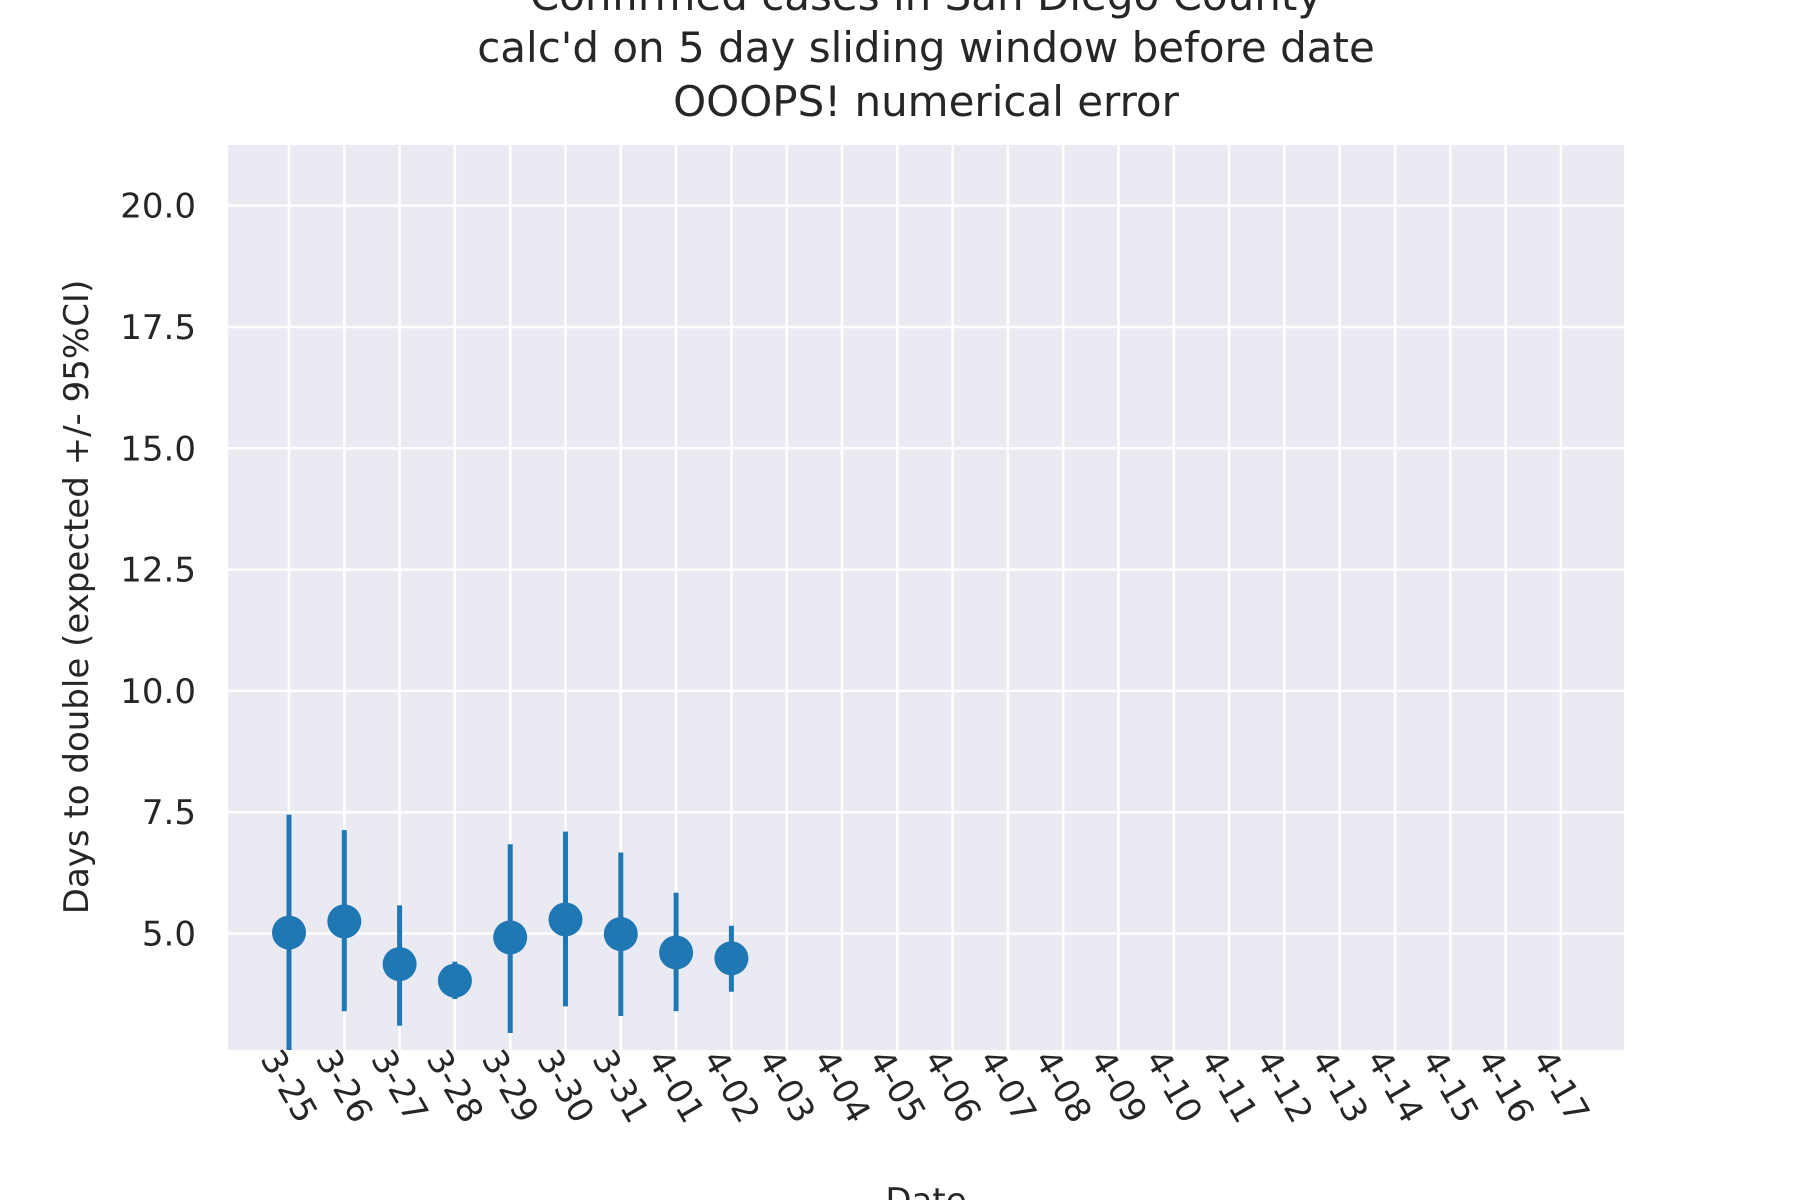 This screenshot has height=1200, width=1800. I want to click on x-tick-label: 4-01, so click(675, 1086).